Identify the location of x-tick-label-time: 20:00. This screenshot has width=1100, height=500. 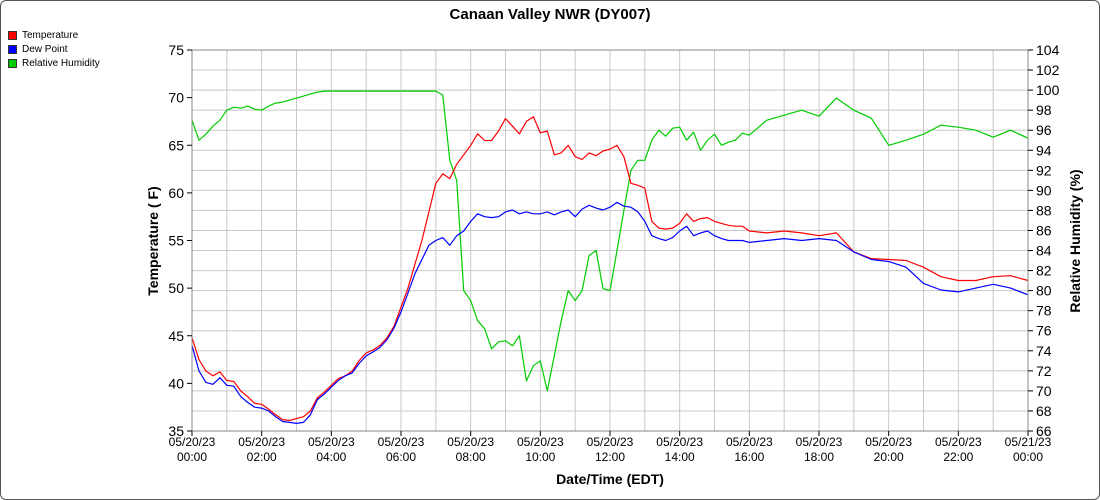
(889, 457).